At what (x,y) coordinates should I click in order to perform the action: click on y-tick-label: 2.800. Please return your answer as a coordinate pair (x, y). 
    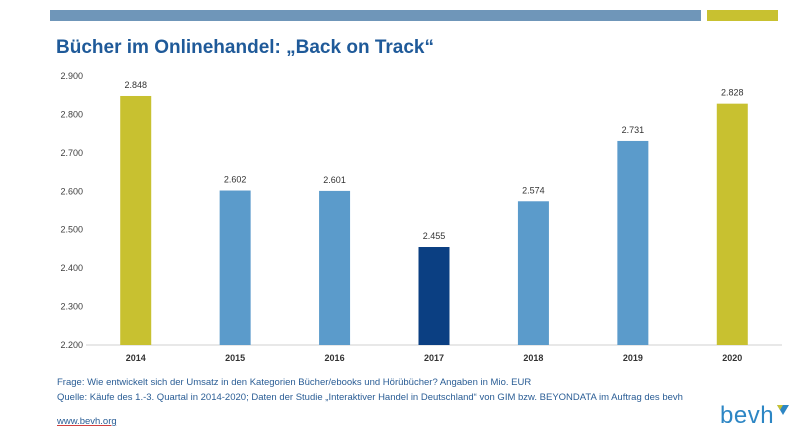
    Looking at the image, I should click on (71, 114).